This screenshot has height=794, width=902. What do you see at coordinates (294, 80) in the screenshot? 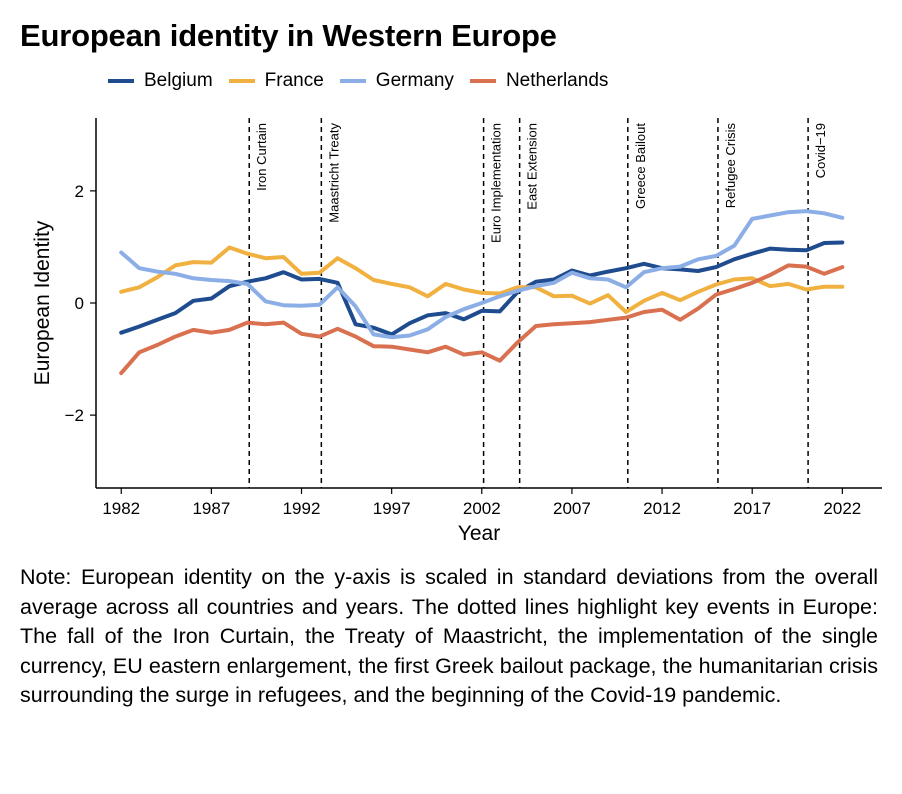
I see `legend-label: France` at bounding box center [294, 80].